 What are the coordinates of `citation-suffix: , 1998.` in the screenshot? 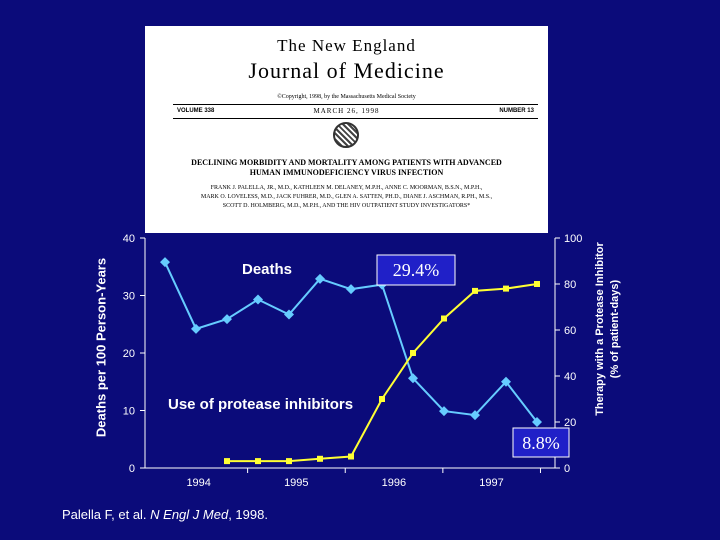 It's located at (248, 514).